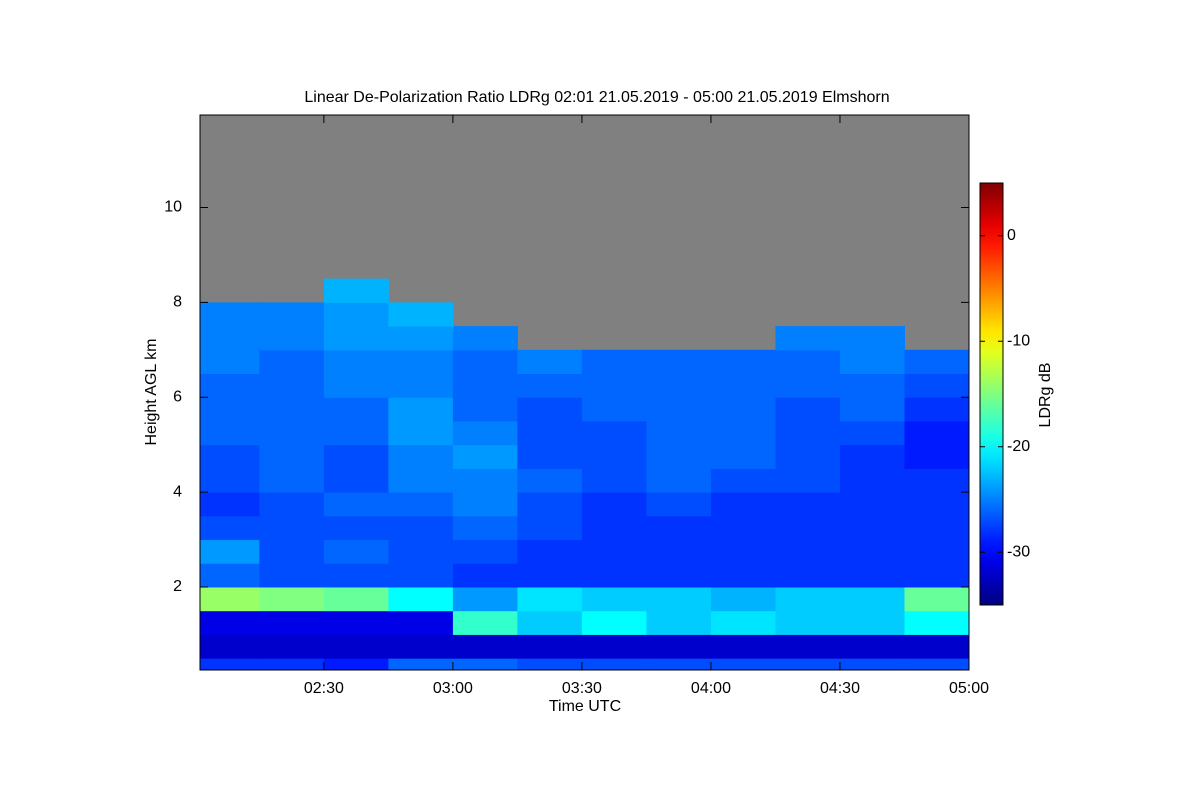 Image resolution: width=1200 pixels, height=800 pixels. What do you see at coordinates (1011, 235) in the screenshot?
I see `colorbar-tick-label: 0` at bounding box center [1011, 235].